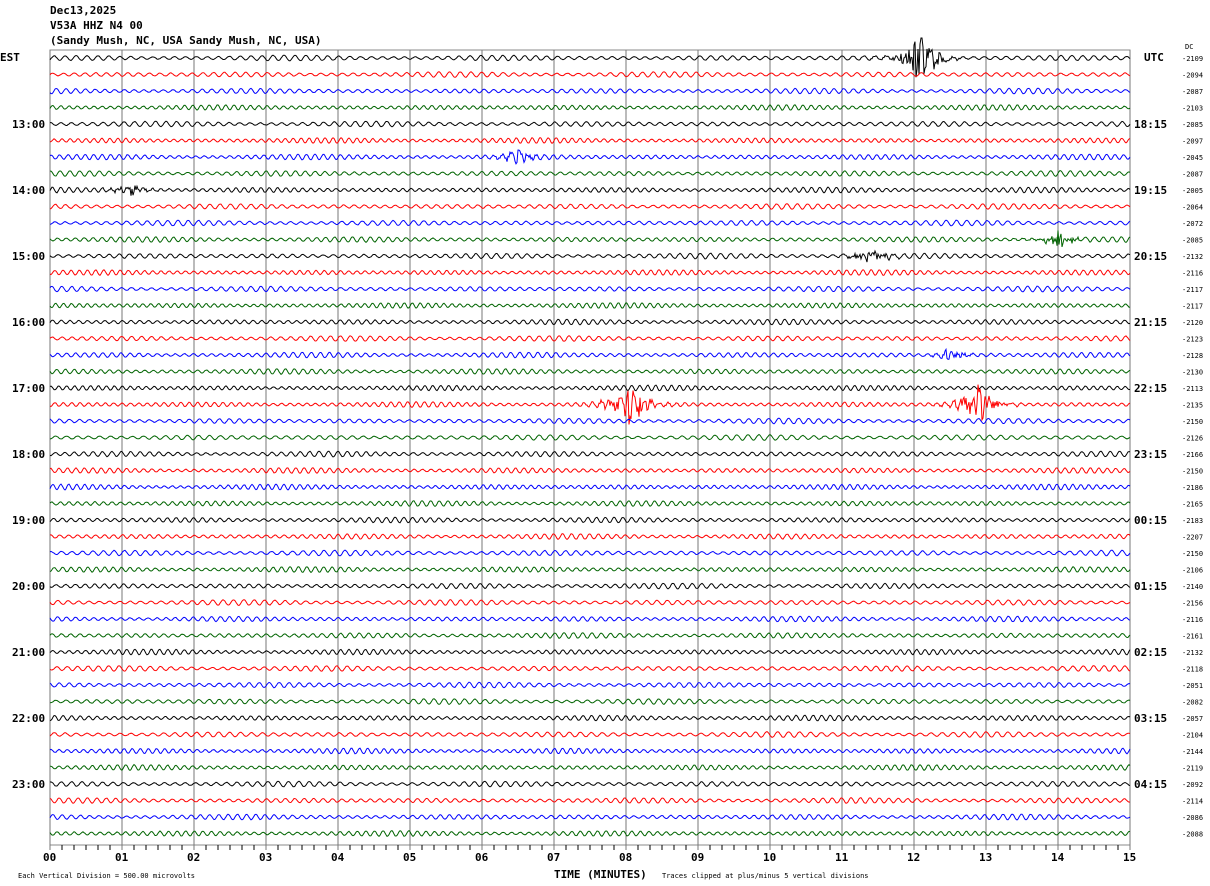  What do you see at coordinates (1192, 208) in the screenshot?
I see `dc-offset-label: -2064` at bounding box center [1192, 208].